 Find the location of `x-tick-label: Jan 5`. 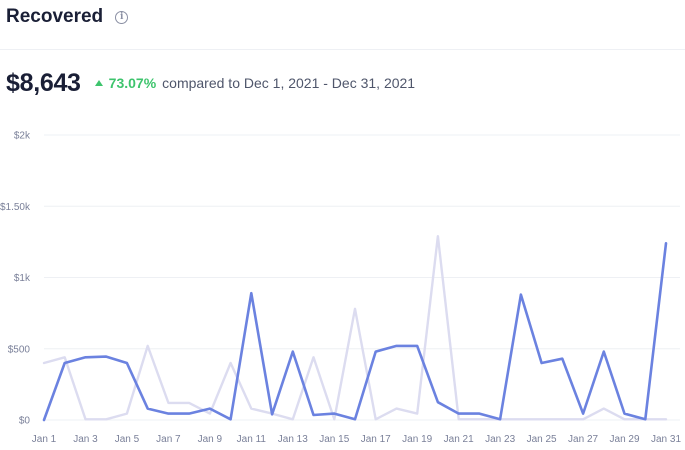

x-tick-label: Jan 5 is located at coordinates (127, 439).